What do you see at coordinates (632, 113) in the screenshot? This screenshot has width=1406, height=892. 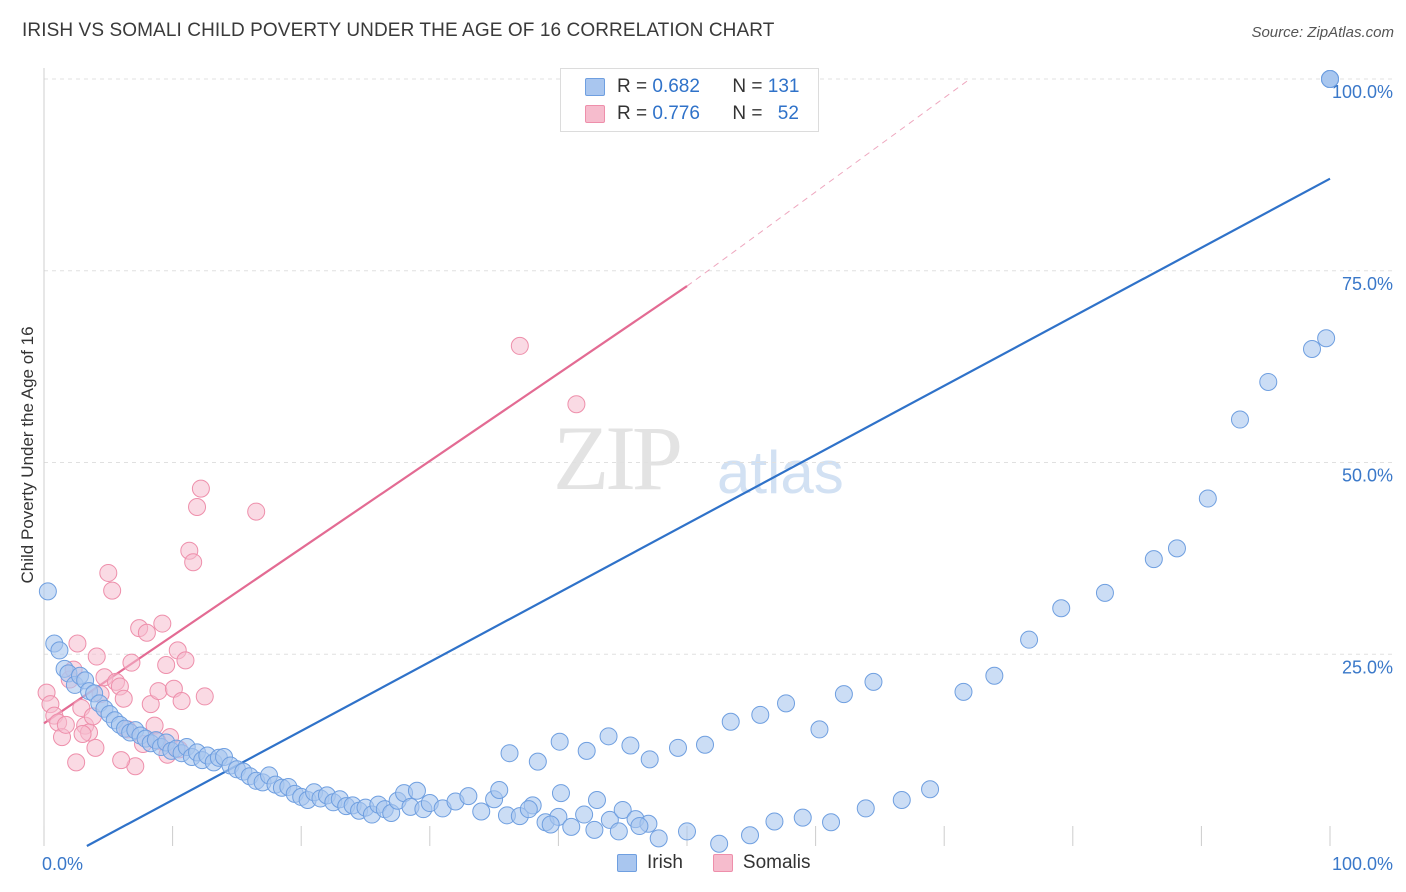 I see `somalis-r-label: R =` at bounding box center [632, 113].